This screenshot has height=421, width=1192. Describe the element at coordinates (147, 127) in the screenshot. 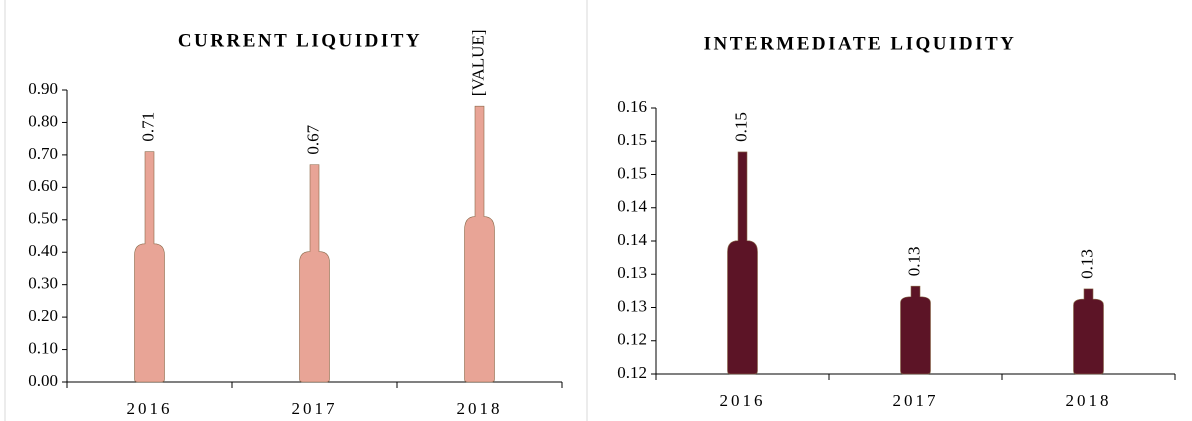

I see `data-label: 0.71` at that location.